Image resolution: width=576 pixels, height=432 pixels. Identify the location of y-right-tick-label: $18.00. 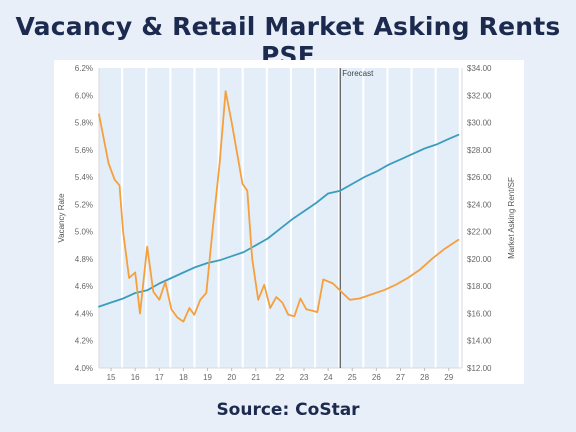
(479, 286).